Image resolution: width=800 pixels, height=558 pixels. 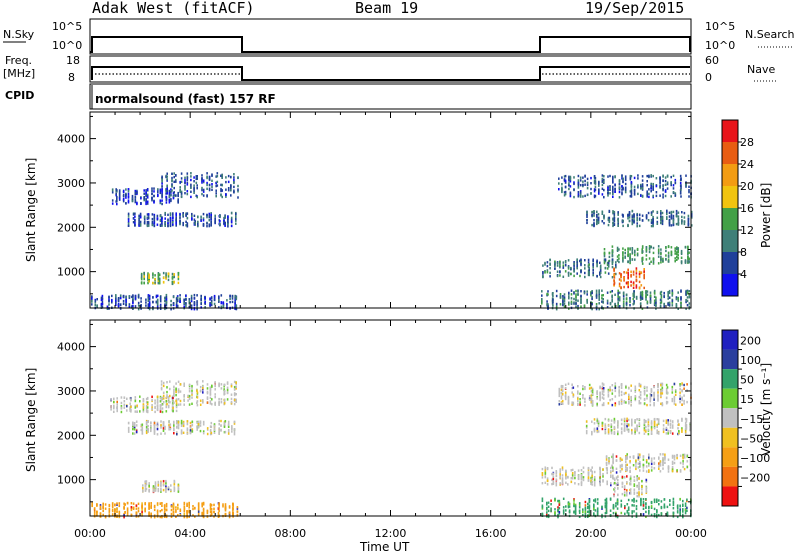 What do you see at coordinates (708, 77) in the screenshot?
I see `nave-tick-bottom: 0` at bounding box center [708, 77].